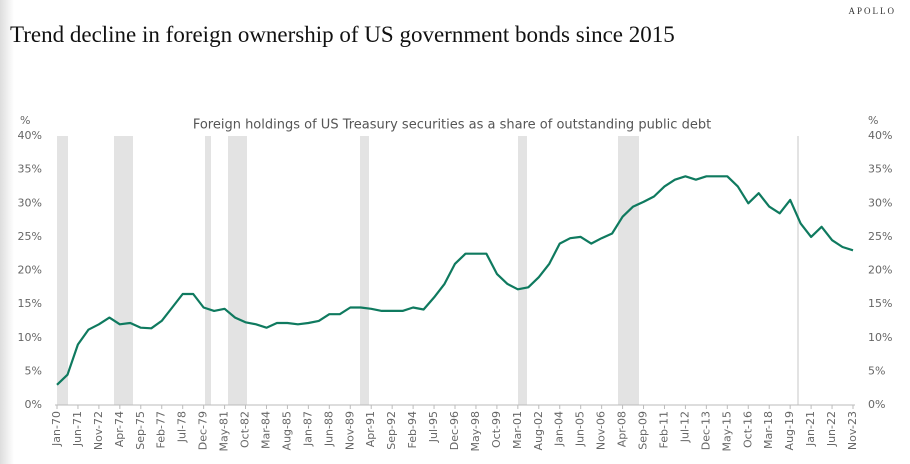  I want to click on x-tick-label: Jan-87, so click(307, 429).